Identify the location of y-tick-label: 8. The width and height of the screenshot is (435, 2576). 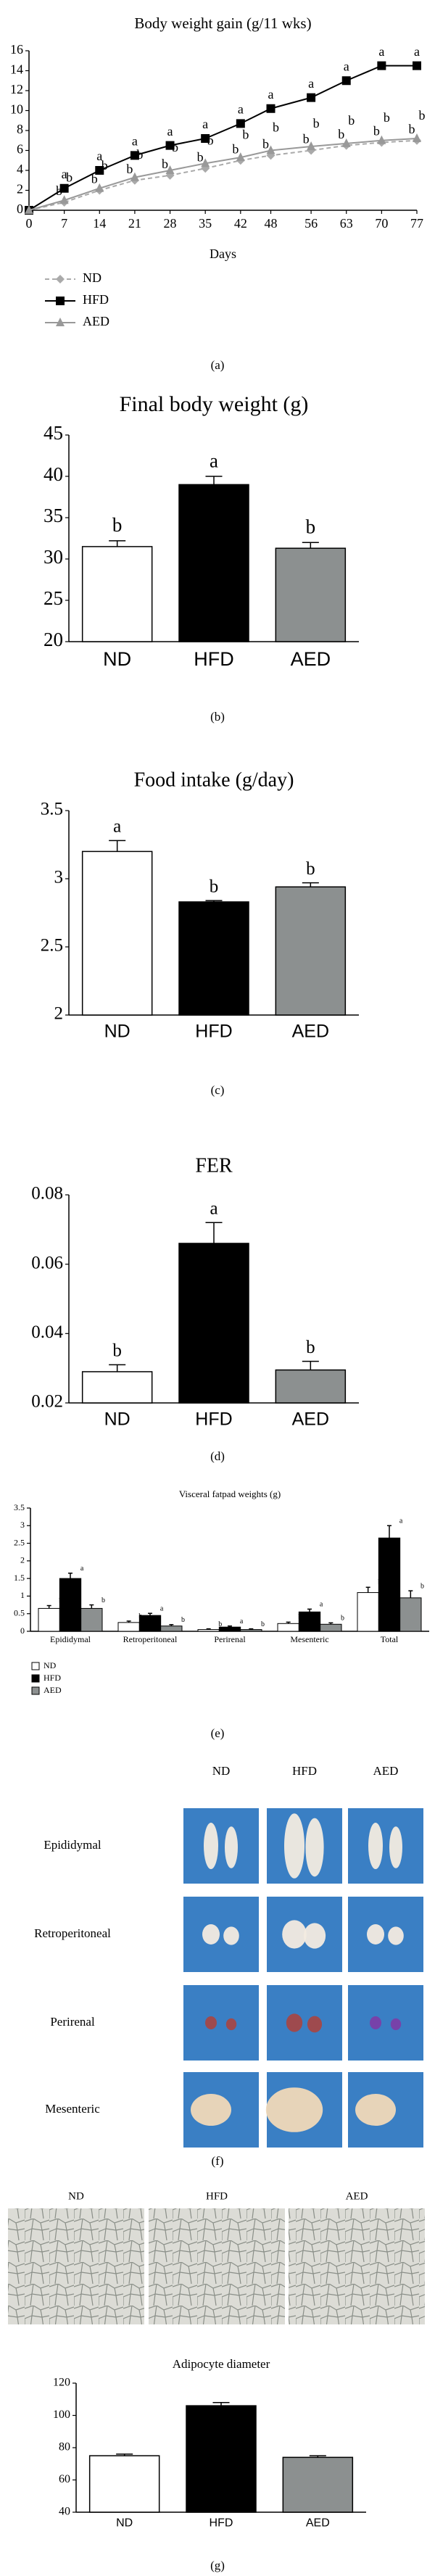
(20, 129).